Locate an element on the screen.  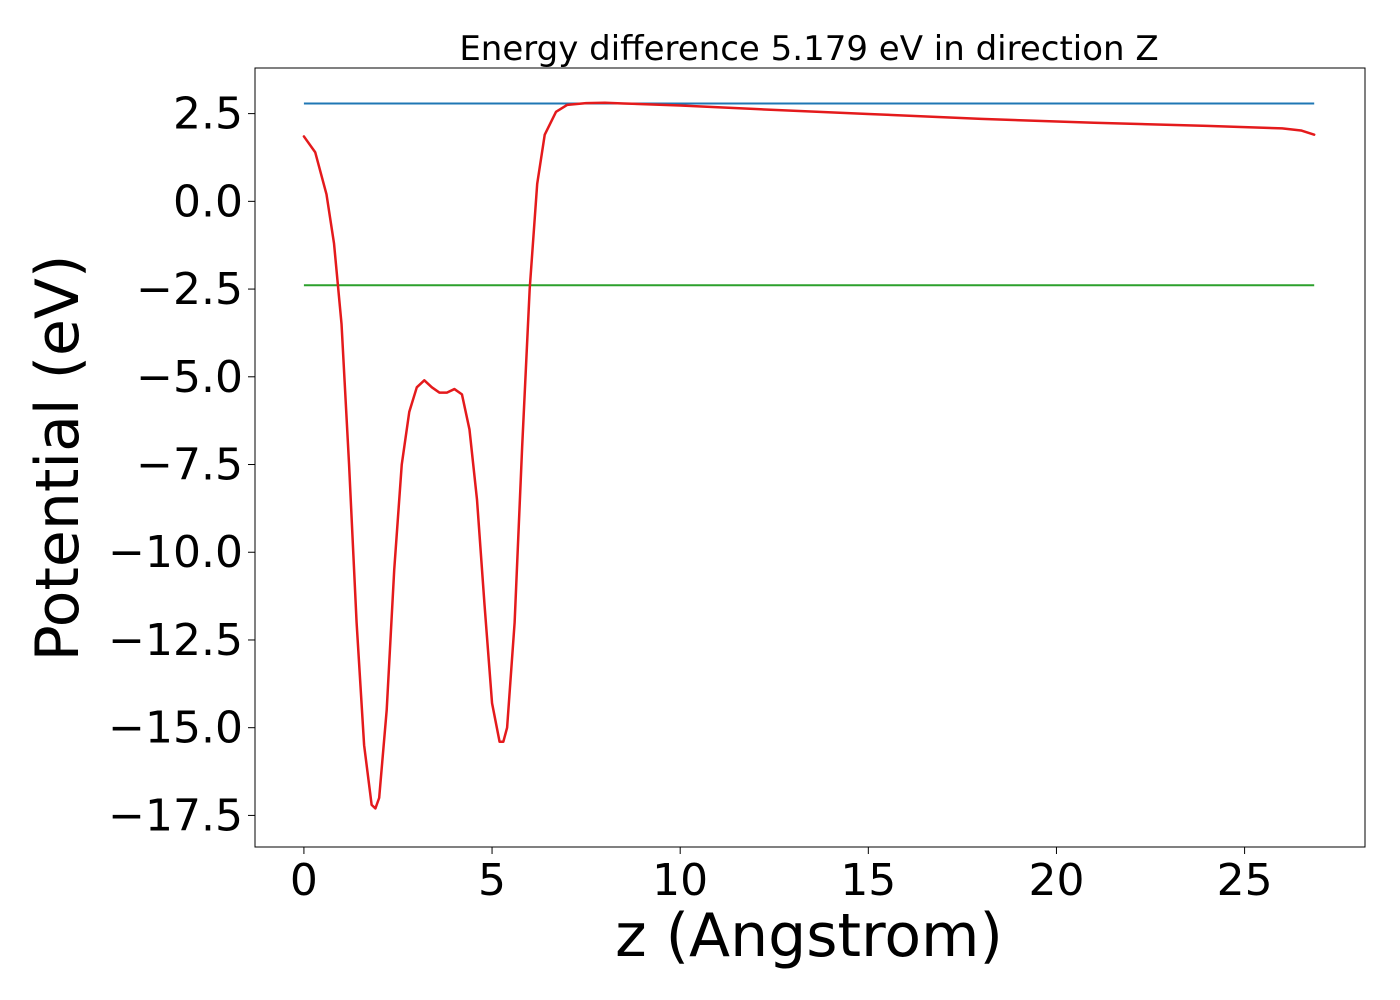
x-tick-label: 20 is located at coordinates (1056, 880).